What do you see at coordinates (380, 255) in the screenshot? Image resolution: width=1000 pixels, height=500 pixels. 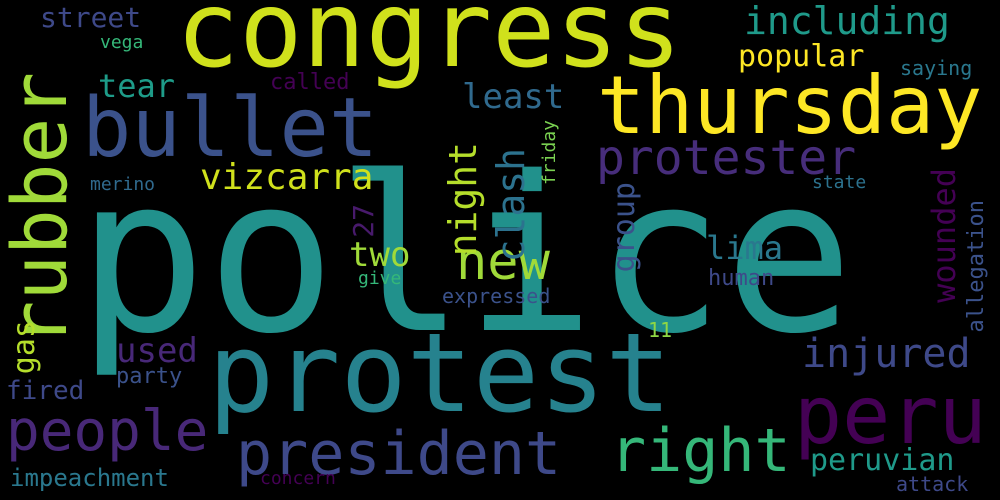 I see `word-two: two` at bounding box center [380, 255].